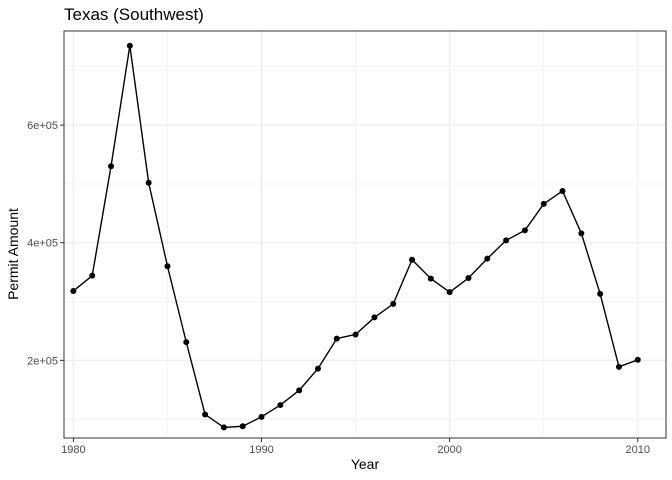 This screenshot has width=672, height=480. I want to click on x-tick-label: 1980, so click(73, 450).